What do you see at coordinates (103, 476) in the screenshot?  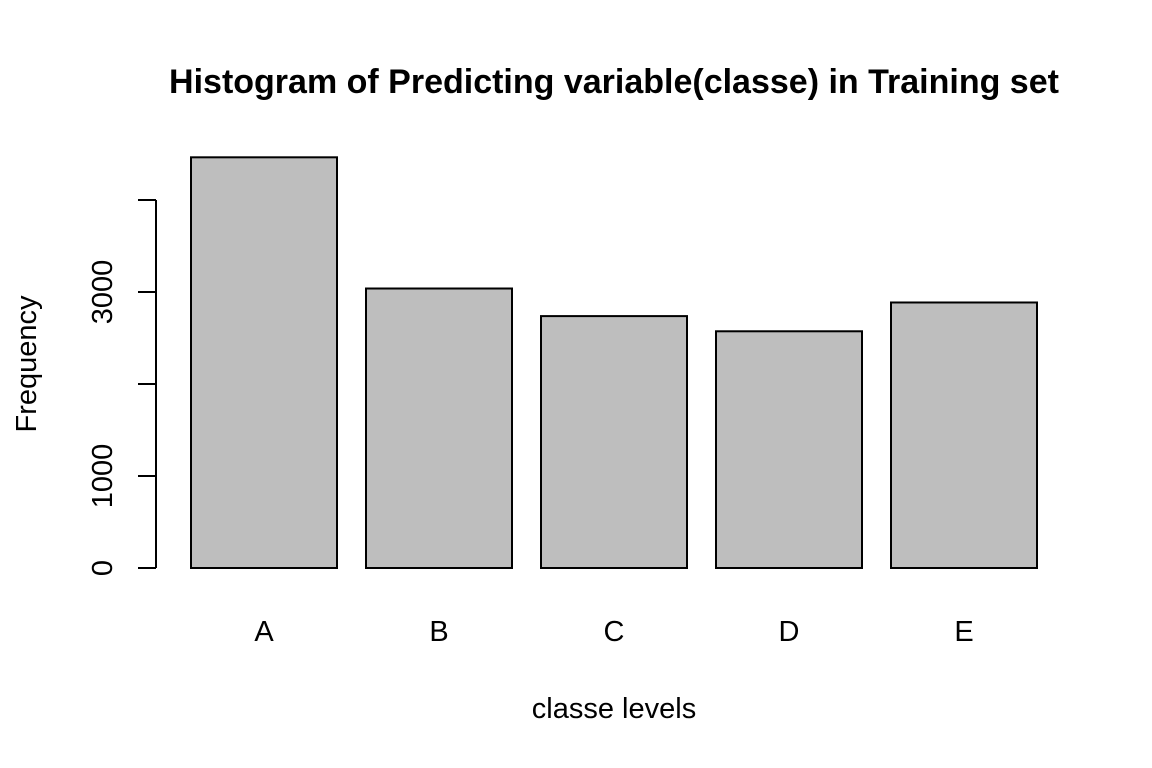 I see `y-tick-label: 1000` at bounding box center [103, 476].